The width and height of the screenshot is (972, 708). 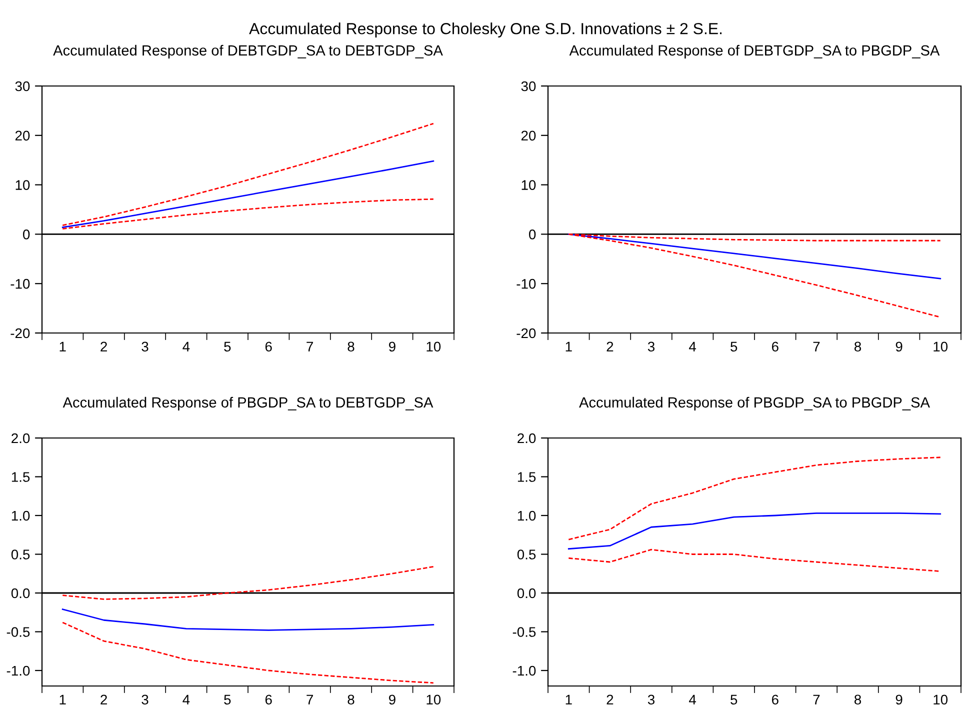 What do you see at coordinates (248, 51) in the screenshot?
I see `chart-title: Accumulated Response of DEBTGDP_SA to DEBTGDP_SA` at bounding box center [248, 51].